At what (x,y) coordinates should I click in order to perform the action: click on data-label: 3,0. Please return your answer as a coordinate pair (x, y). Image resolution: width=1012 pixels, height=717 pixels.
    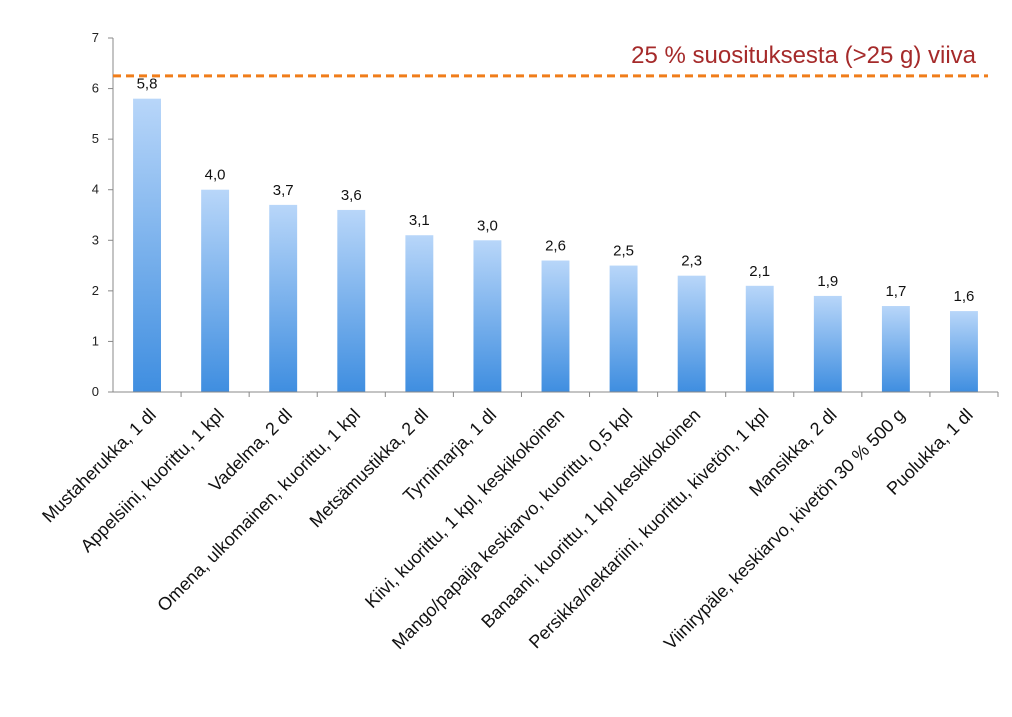
    Looking at the image, I should click on (487, 225).